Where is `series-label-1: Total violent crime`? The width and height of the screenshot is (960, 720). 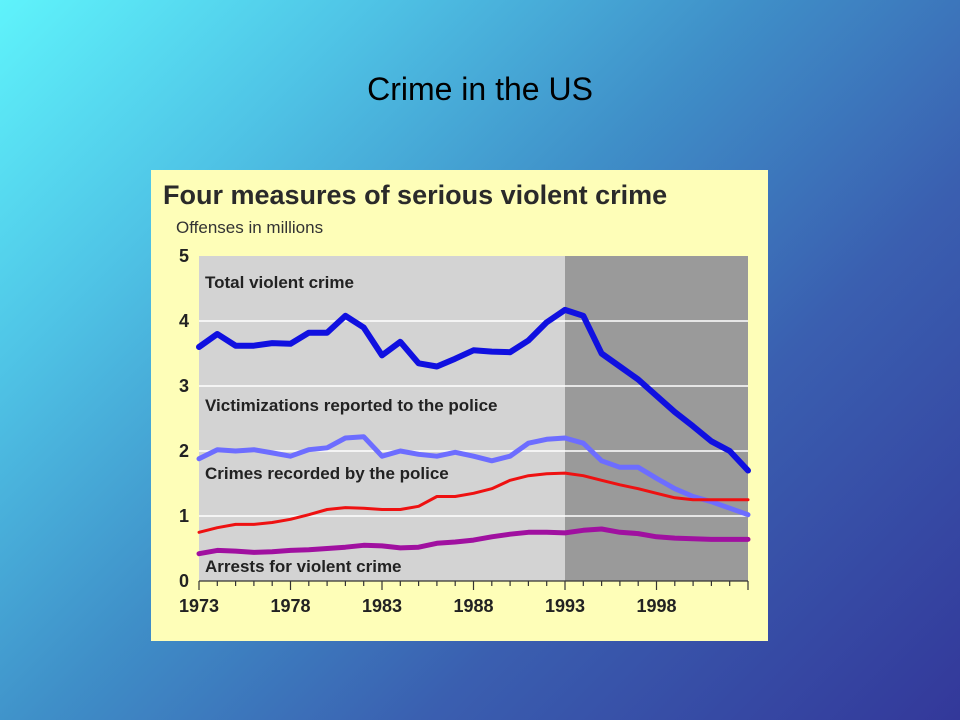 series-label-1: Total violent crime is located at coordinates (279, 282).